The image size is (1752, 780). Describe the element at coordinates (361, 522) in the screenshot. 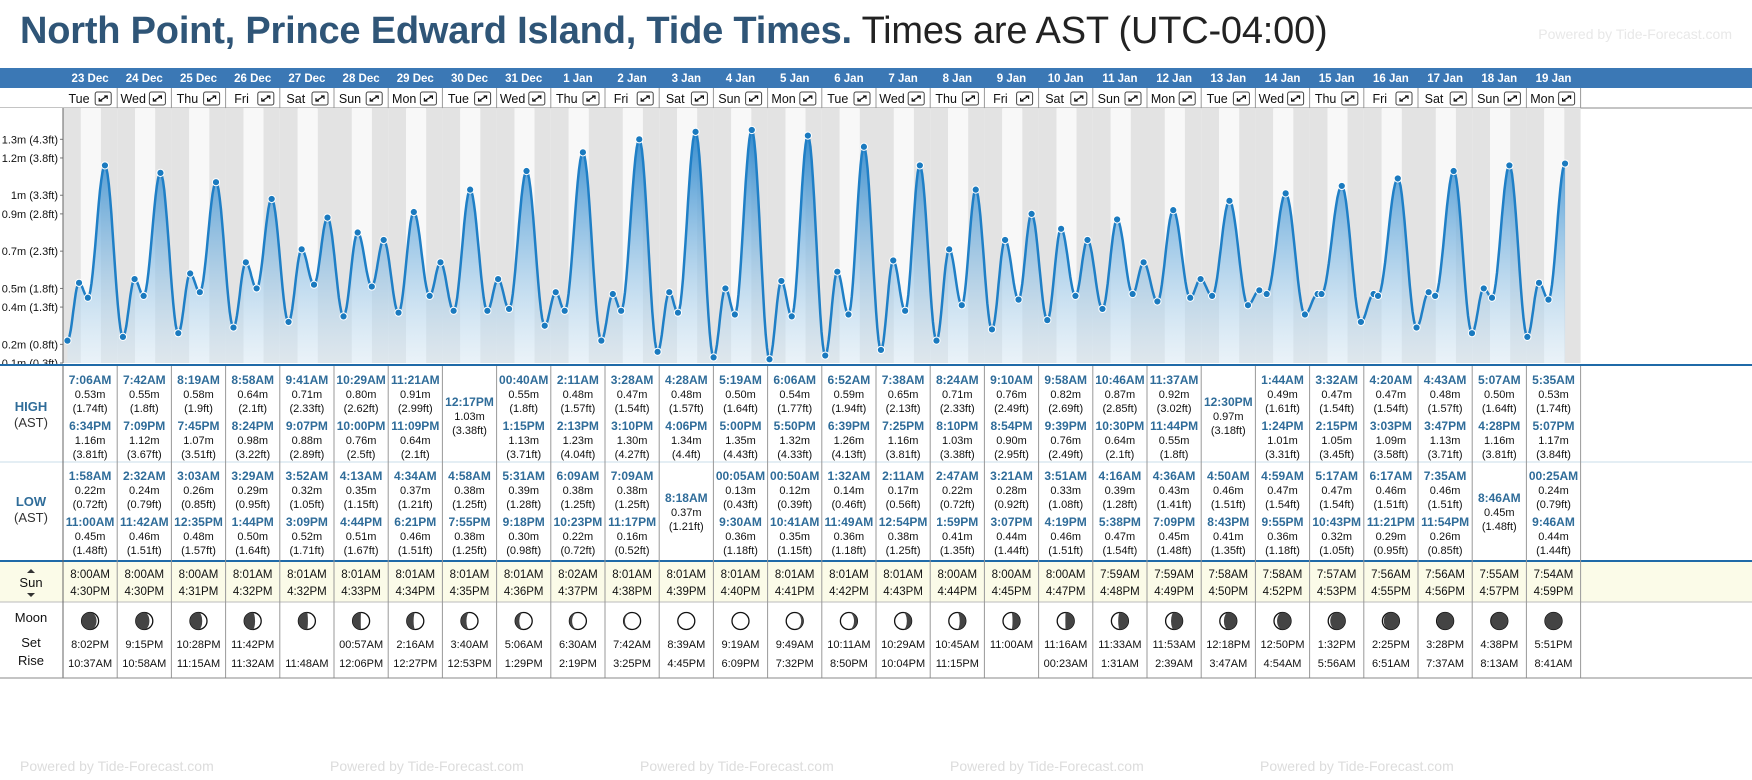

I see `tide-time: 4:44PM` at that location.